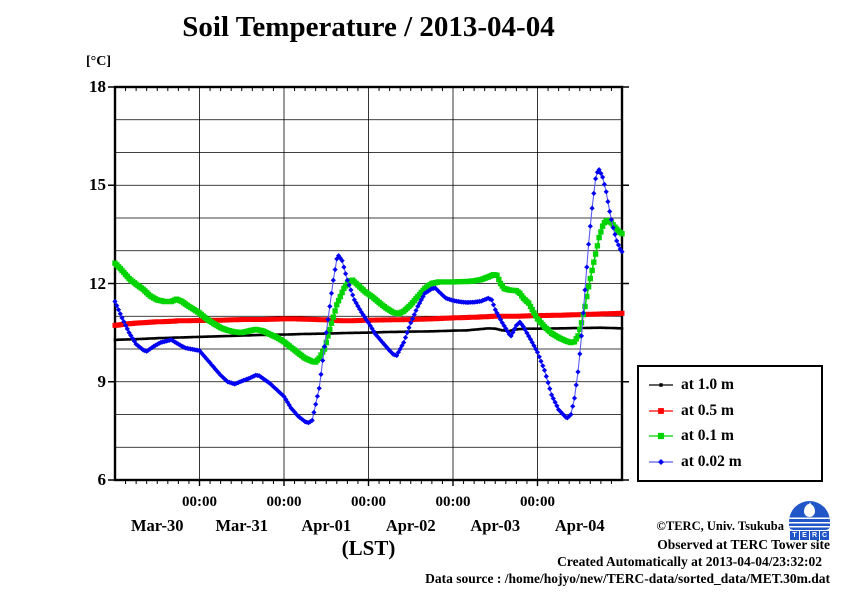 The width and height of the screenshot is (842, 595). Describe the element at coordinates (102, 381) in the screenshot. I see `y-tick-label: 9` at that location.